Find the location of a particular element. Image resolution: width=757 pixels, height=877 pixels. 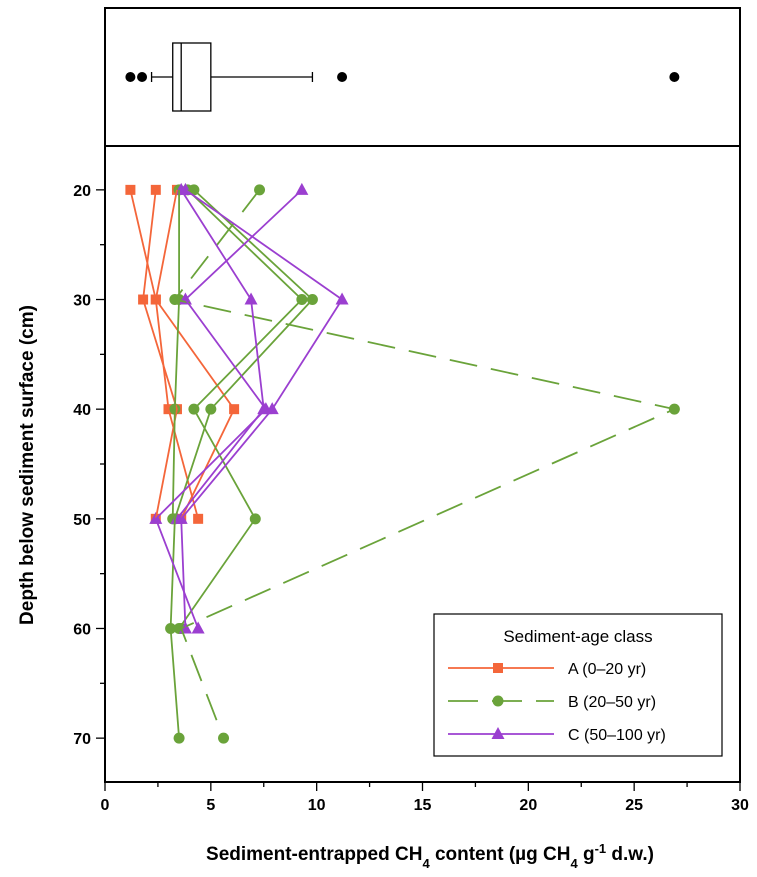

legend: A (0–20 yr) B (20–50 yr) C (50–100 yr) is located at coordinates (578, 685).